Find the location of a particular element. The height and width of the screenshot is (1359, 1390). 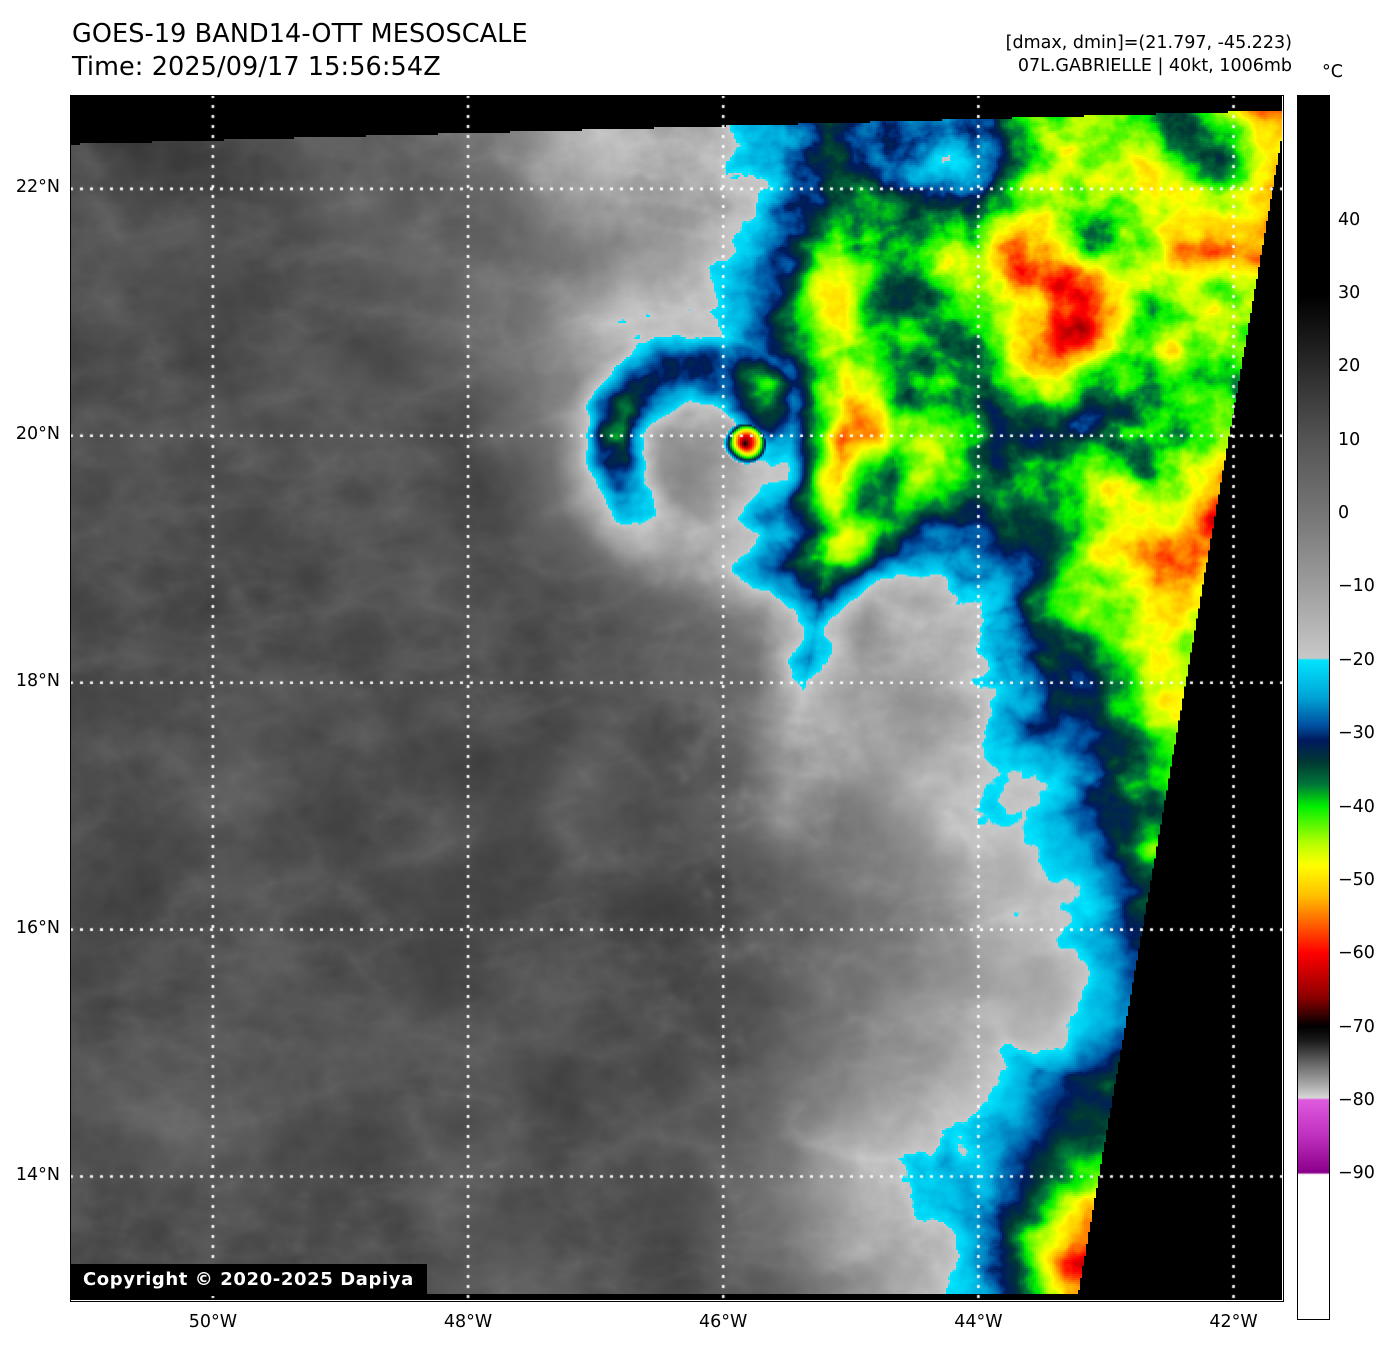

latitude-tick-22N: 22°N is located at coordinates (37, 186).